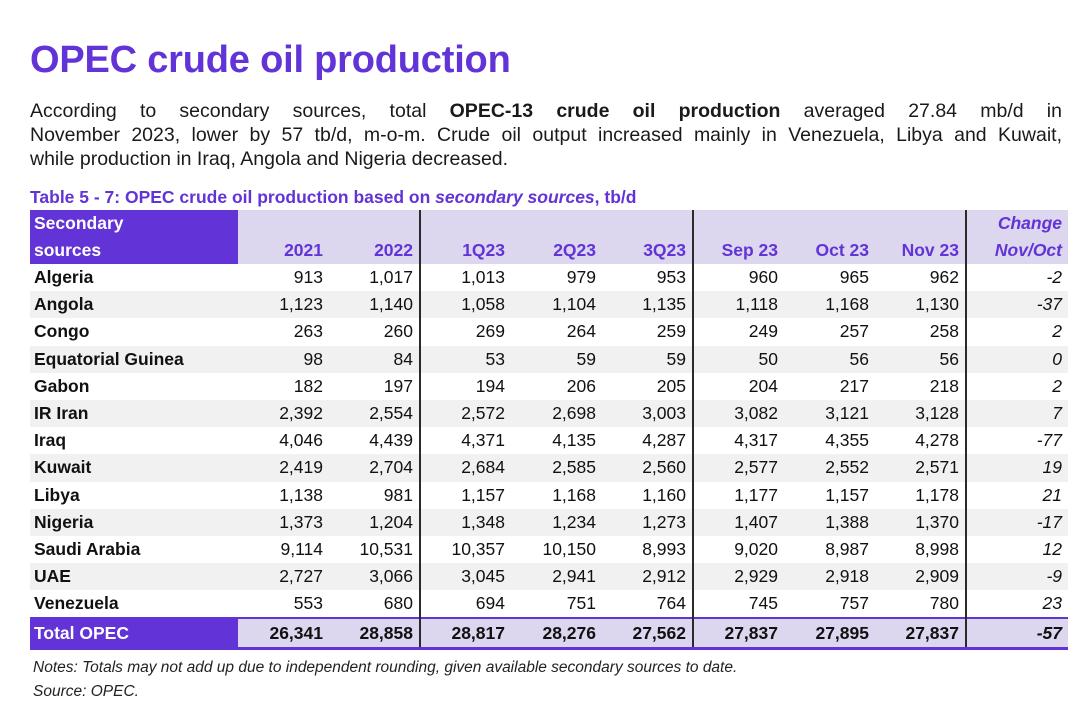  I want to click on header-change-top: Change, so click(1016, 223).